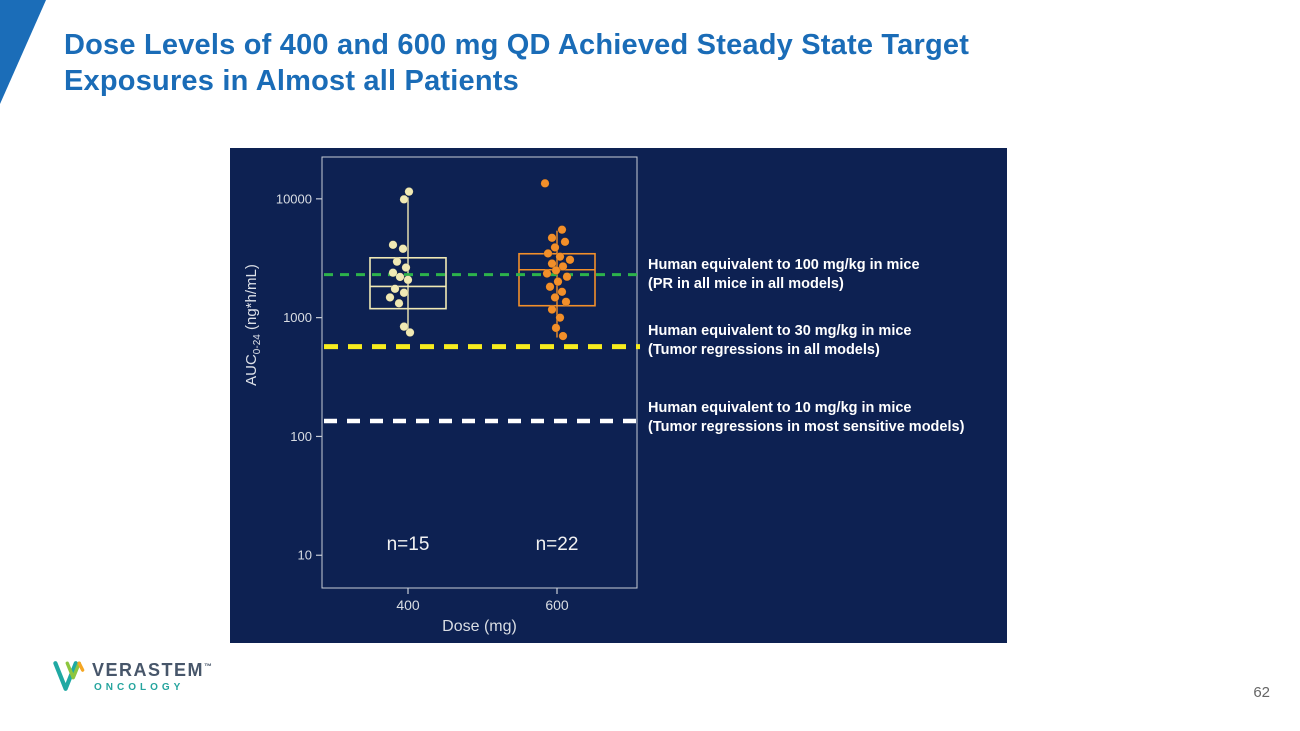 This screenshot has height=731, width=1300. Describe the element at coordinates (301, 436) in the screenshot. I see `svg-text: 100` at that location.